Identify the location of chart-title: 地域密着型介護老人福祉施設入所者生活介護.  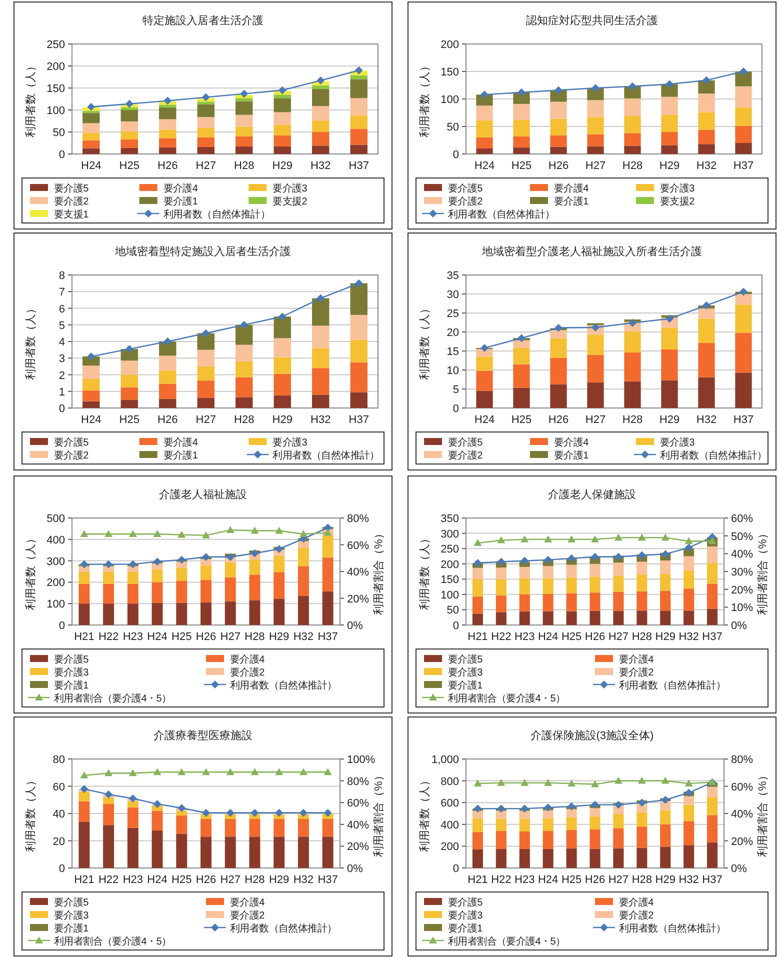
(591, 251).